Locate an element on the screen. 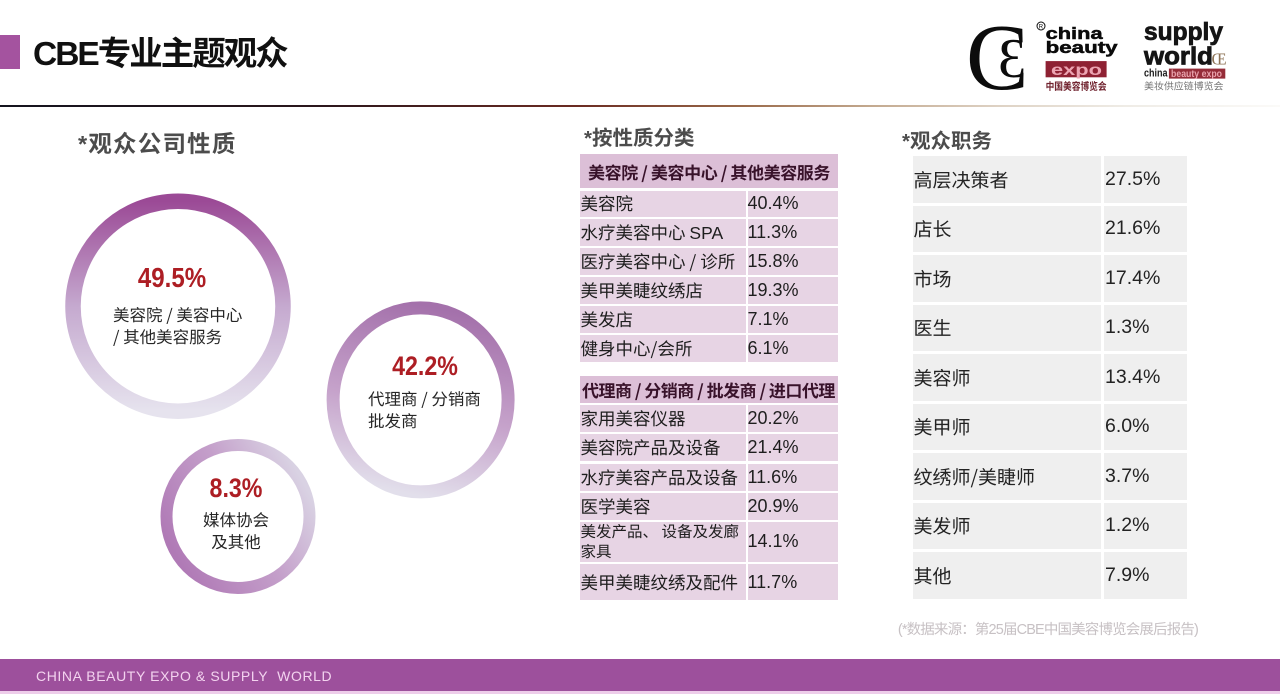  svg-text: C is located at coordinates (997, 57).